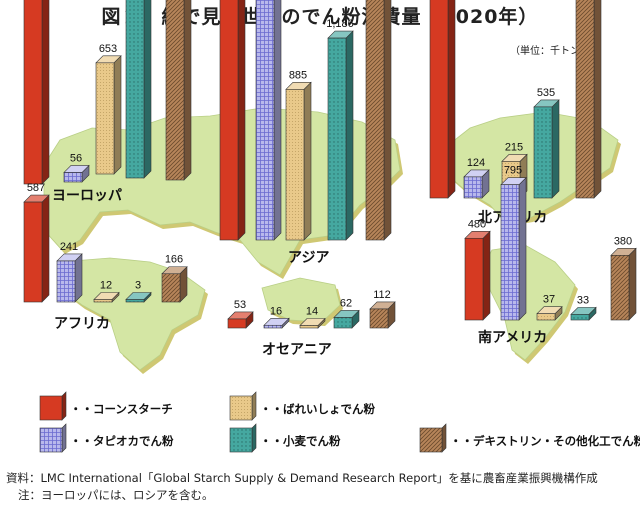 This screenshot has width=640, height=506. What do you see at coordinates (346, 303) in the screenshot?
I see `data-label: 62` at bounding box center [346, 303].